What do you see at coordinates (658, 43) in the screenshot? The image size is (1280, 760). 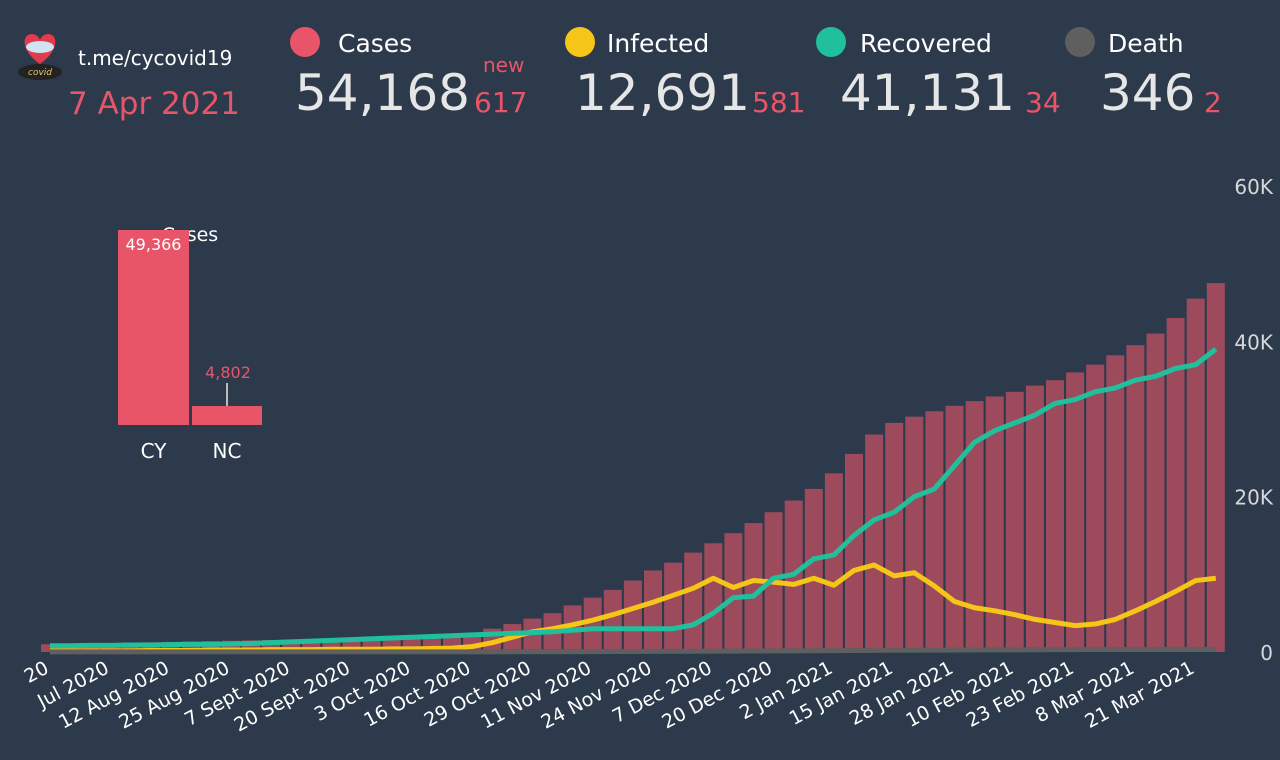 I see `legend-label: Infected` at bounding box center [658, 43].